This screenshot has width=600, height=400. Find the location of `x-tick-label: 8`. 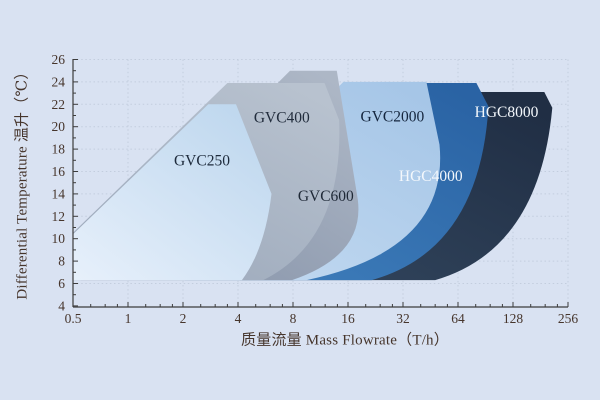

x-tick-label: 8 is located at coordinates (293, 318).